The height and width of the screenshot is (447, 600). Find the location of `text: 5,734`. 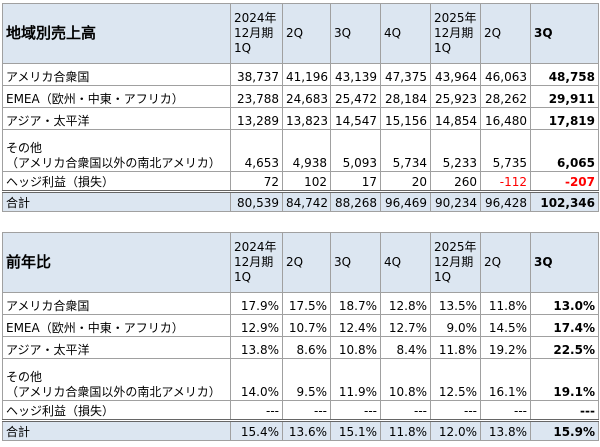

text: 5,734 is located at coordinates (409, 163).